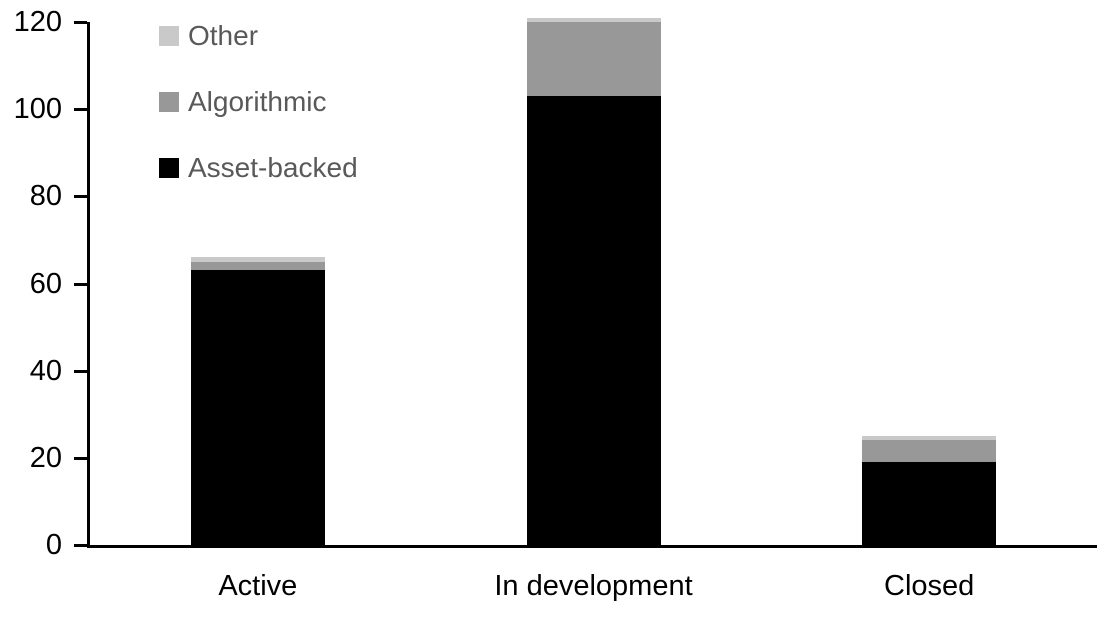  Describe the element at coordinates (929, 586) in the screenshot. I see `x-axis-label: Closed` at that location.